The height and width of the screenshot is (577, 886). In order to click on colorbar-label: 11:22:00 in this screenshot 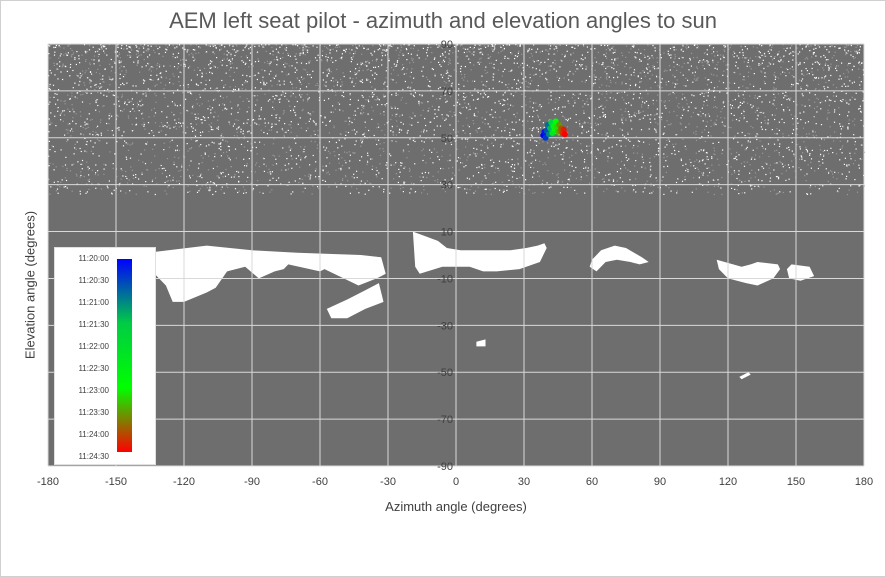, I will do `click(93, 346)`.